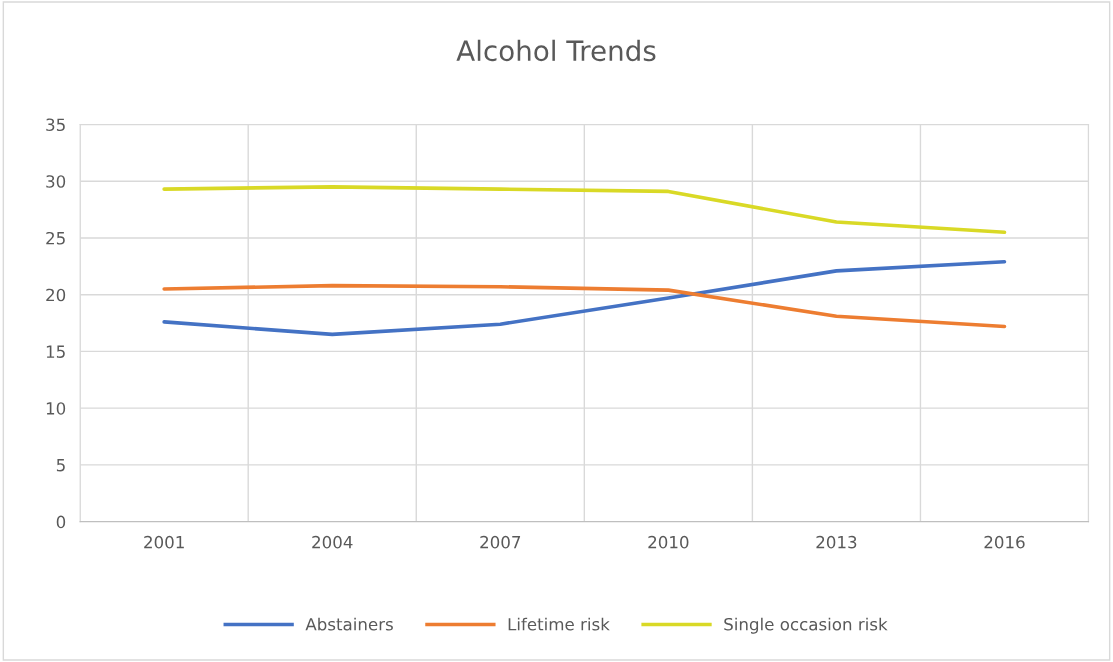  Describe the element at coordinates (61, 522) in the screenshot. I see `y-tick-label: 0` at that location.